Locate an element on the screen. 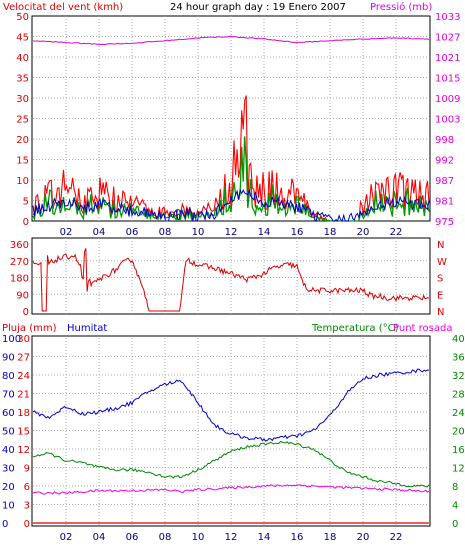 This screenshot has height=556, width=465. pressure-tick-label: 1003 is located at coordinates (447, 120).